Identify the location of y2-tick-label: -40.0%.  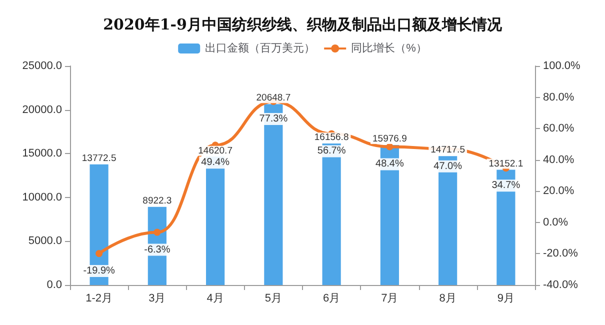
(560, 285).